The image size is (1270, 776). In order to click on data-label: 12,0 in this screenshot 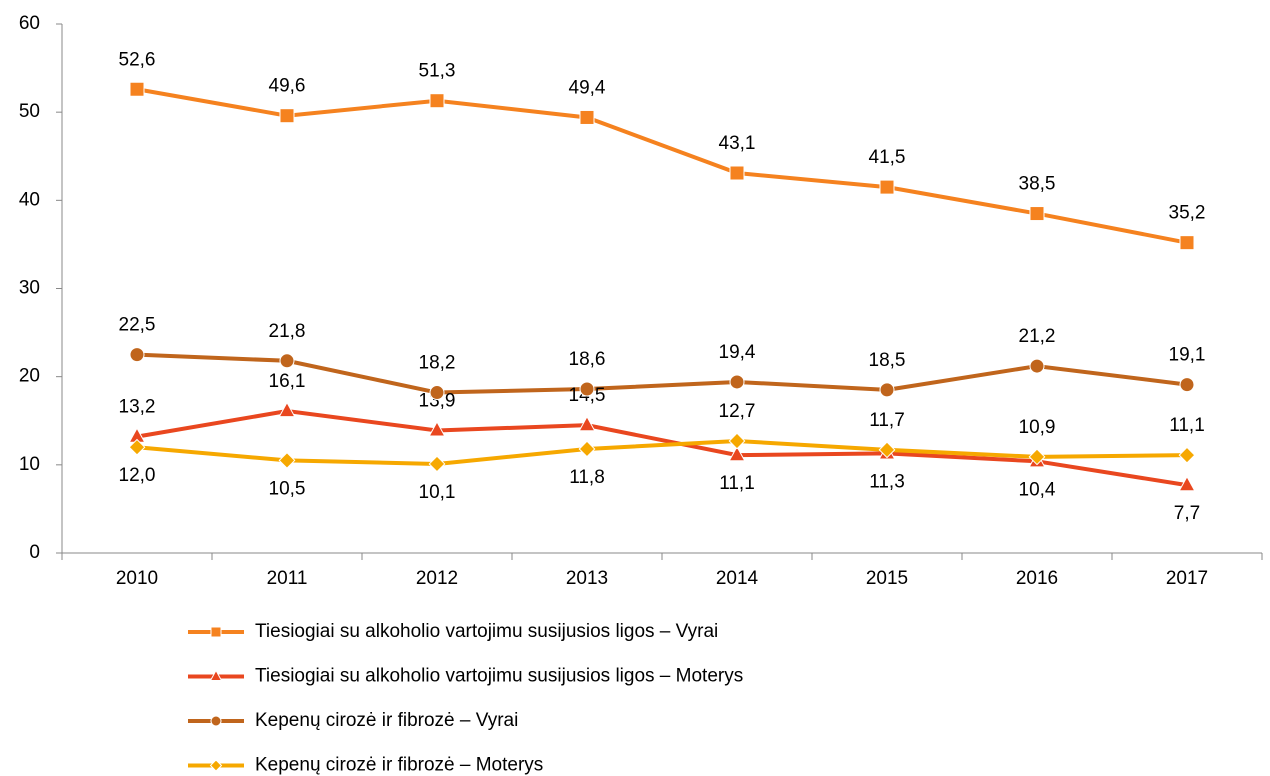, I will do `click(137, 475)`.